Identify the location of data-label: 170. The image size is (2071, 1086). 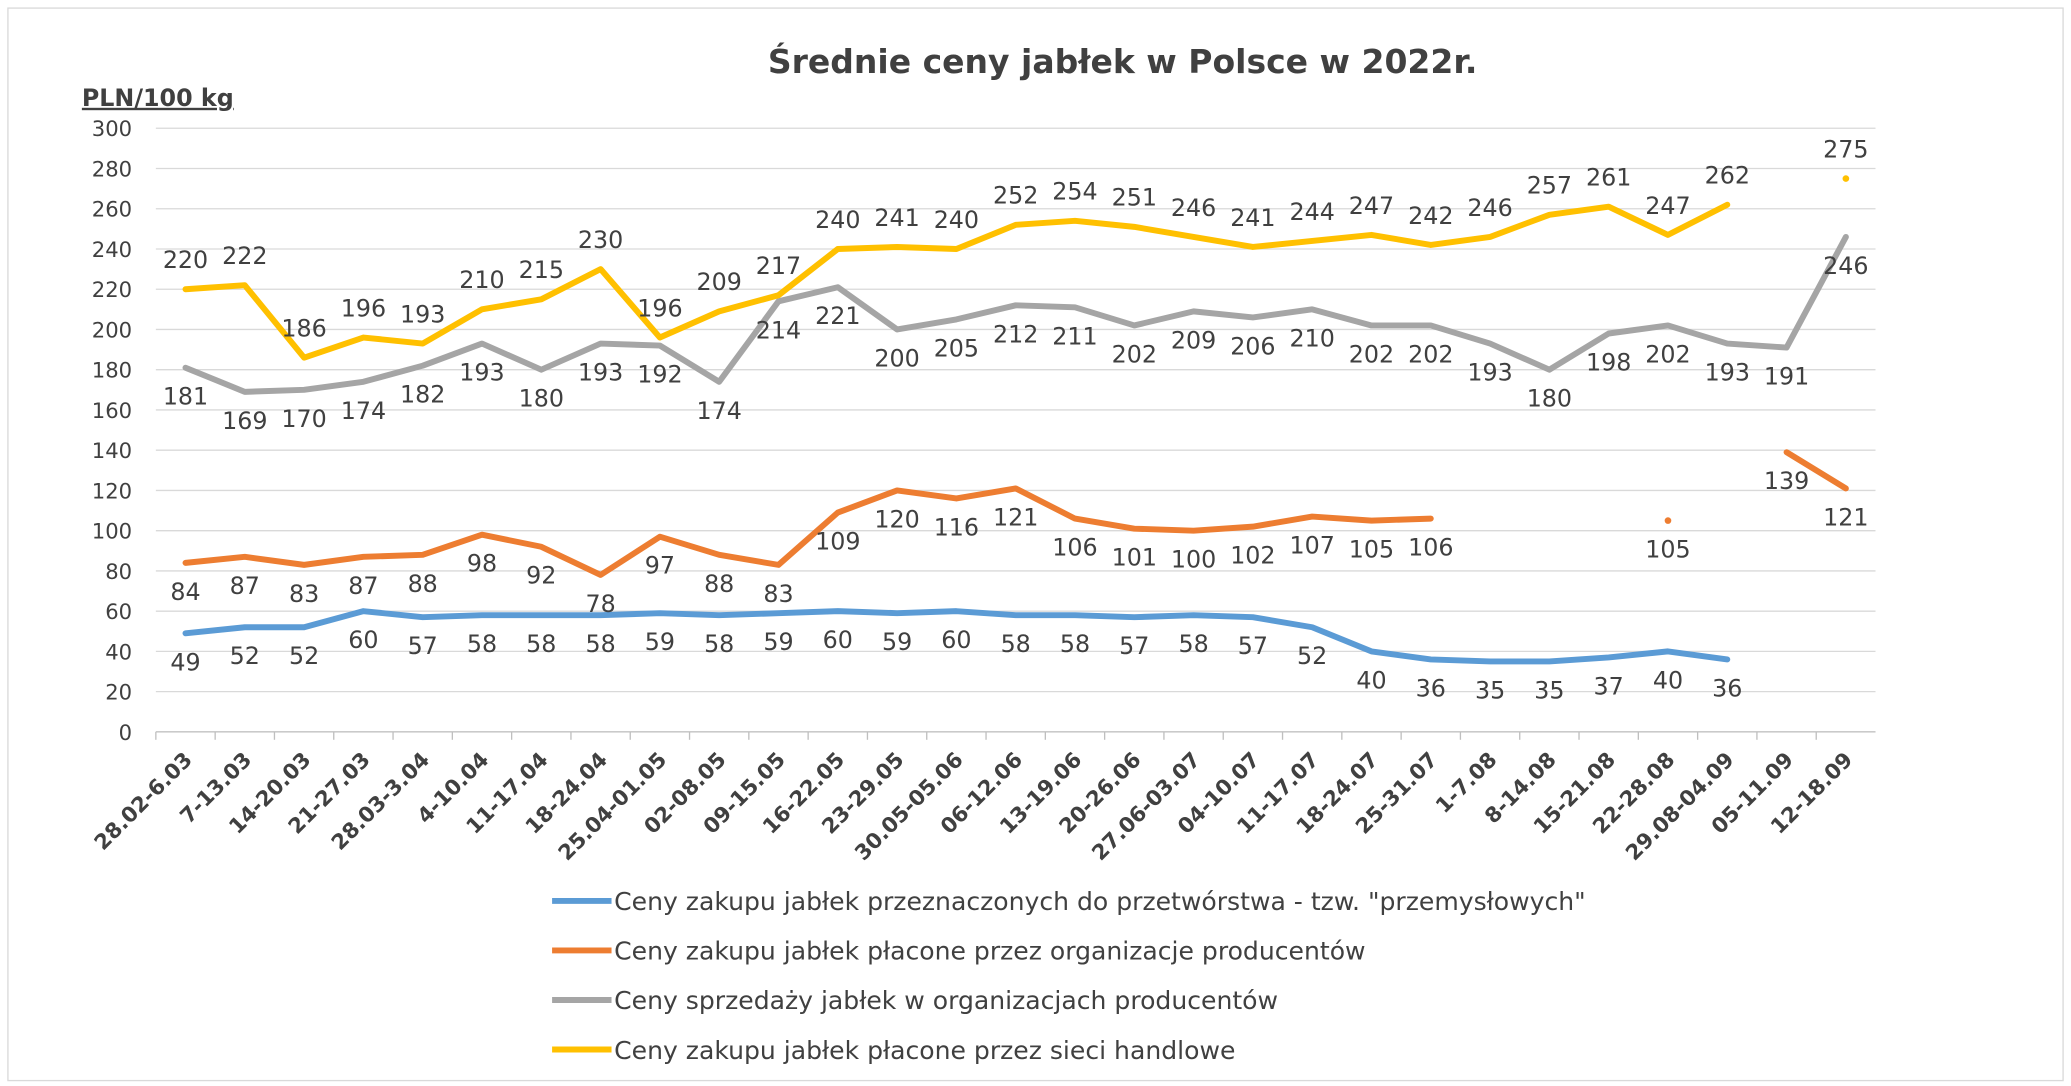
(303, 419).